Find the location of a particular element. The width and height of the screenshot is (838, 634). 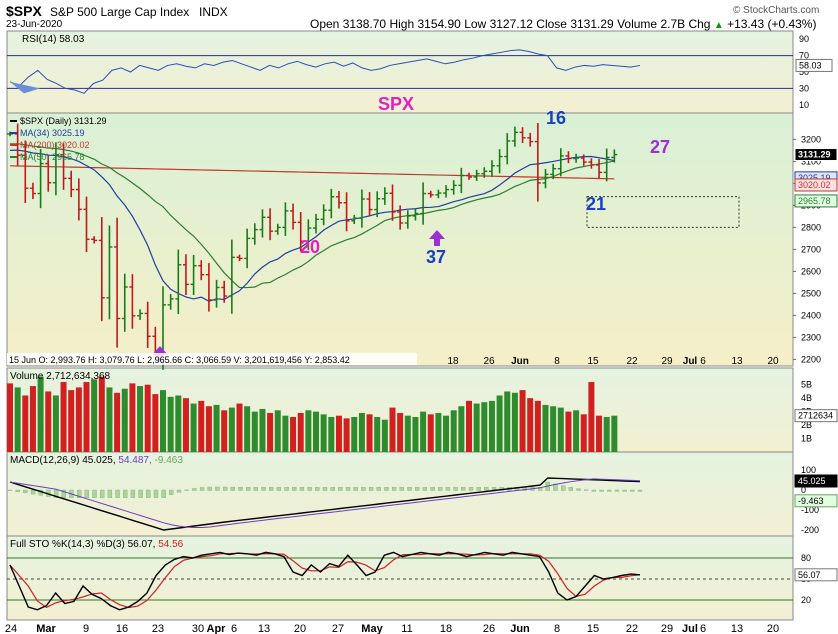

annotation-label: 16 is located at coordinates (556, 118).